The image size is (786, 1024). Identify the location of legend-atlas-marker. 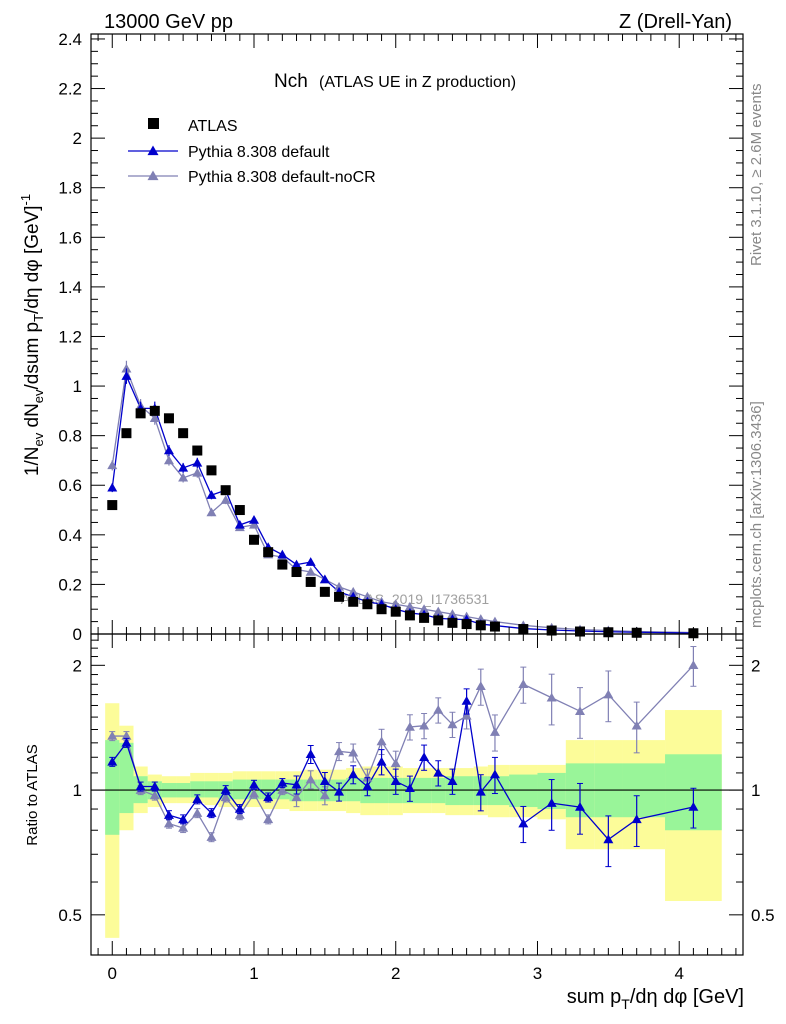
(153, 123).